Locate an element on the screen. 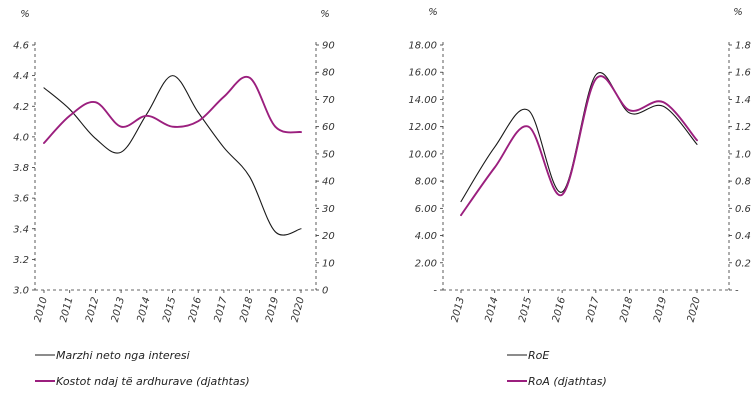  y-left-tick-label: 14.00 is located at coordinates (422, 100).